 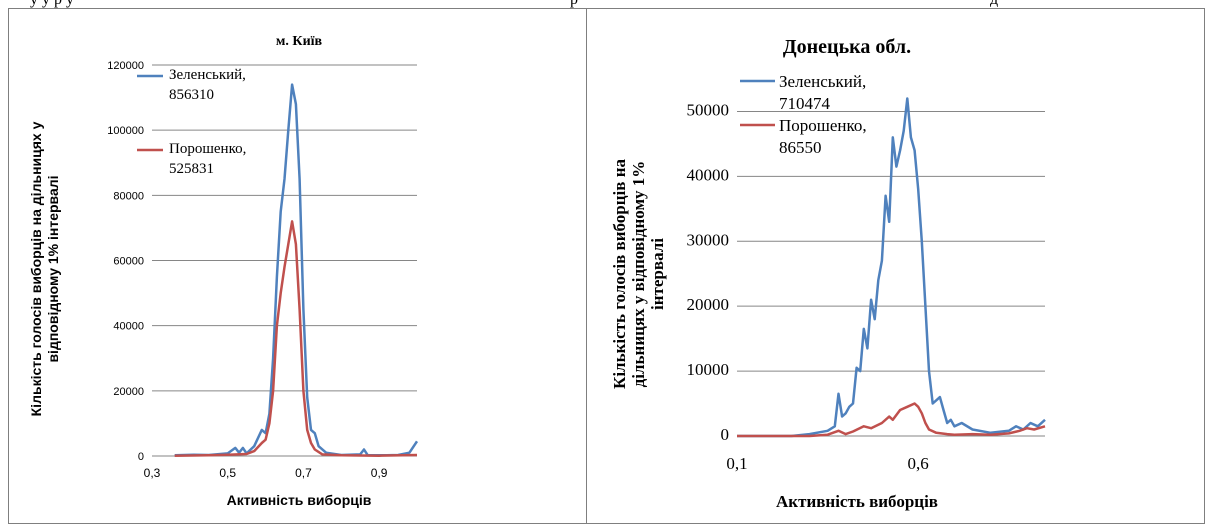 I want to click on y-tick-label: 10000, so click(x=708, y=369).